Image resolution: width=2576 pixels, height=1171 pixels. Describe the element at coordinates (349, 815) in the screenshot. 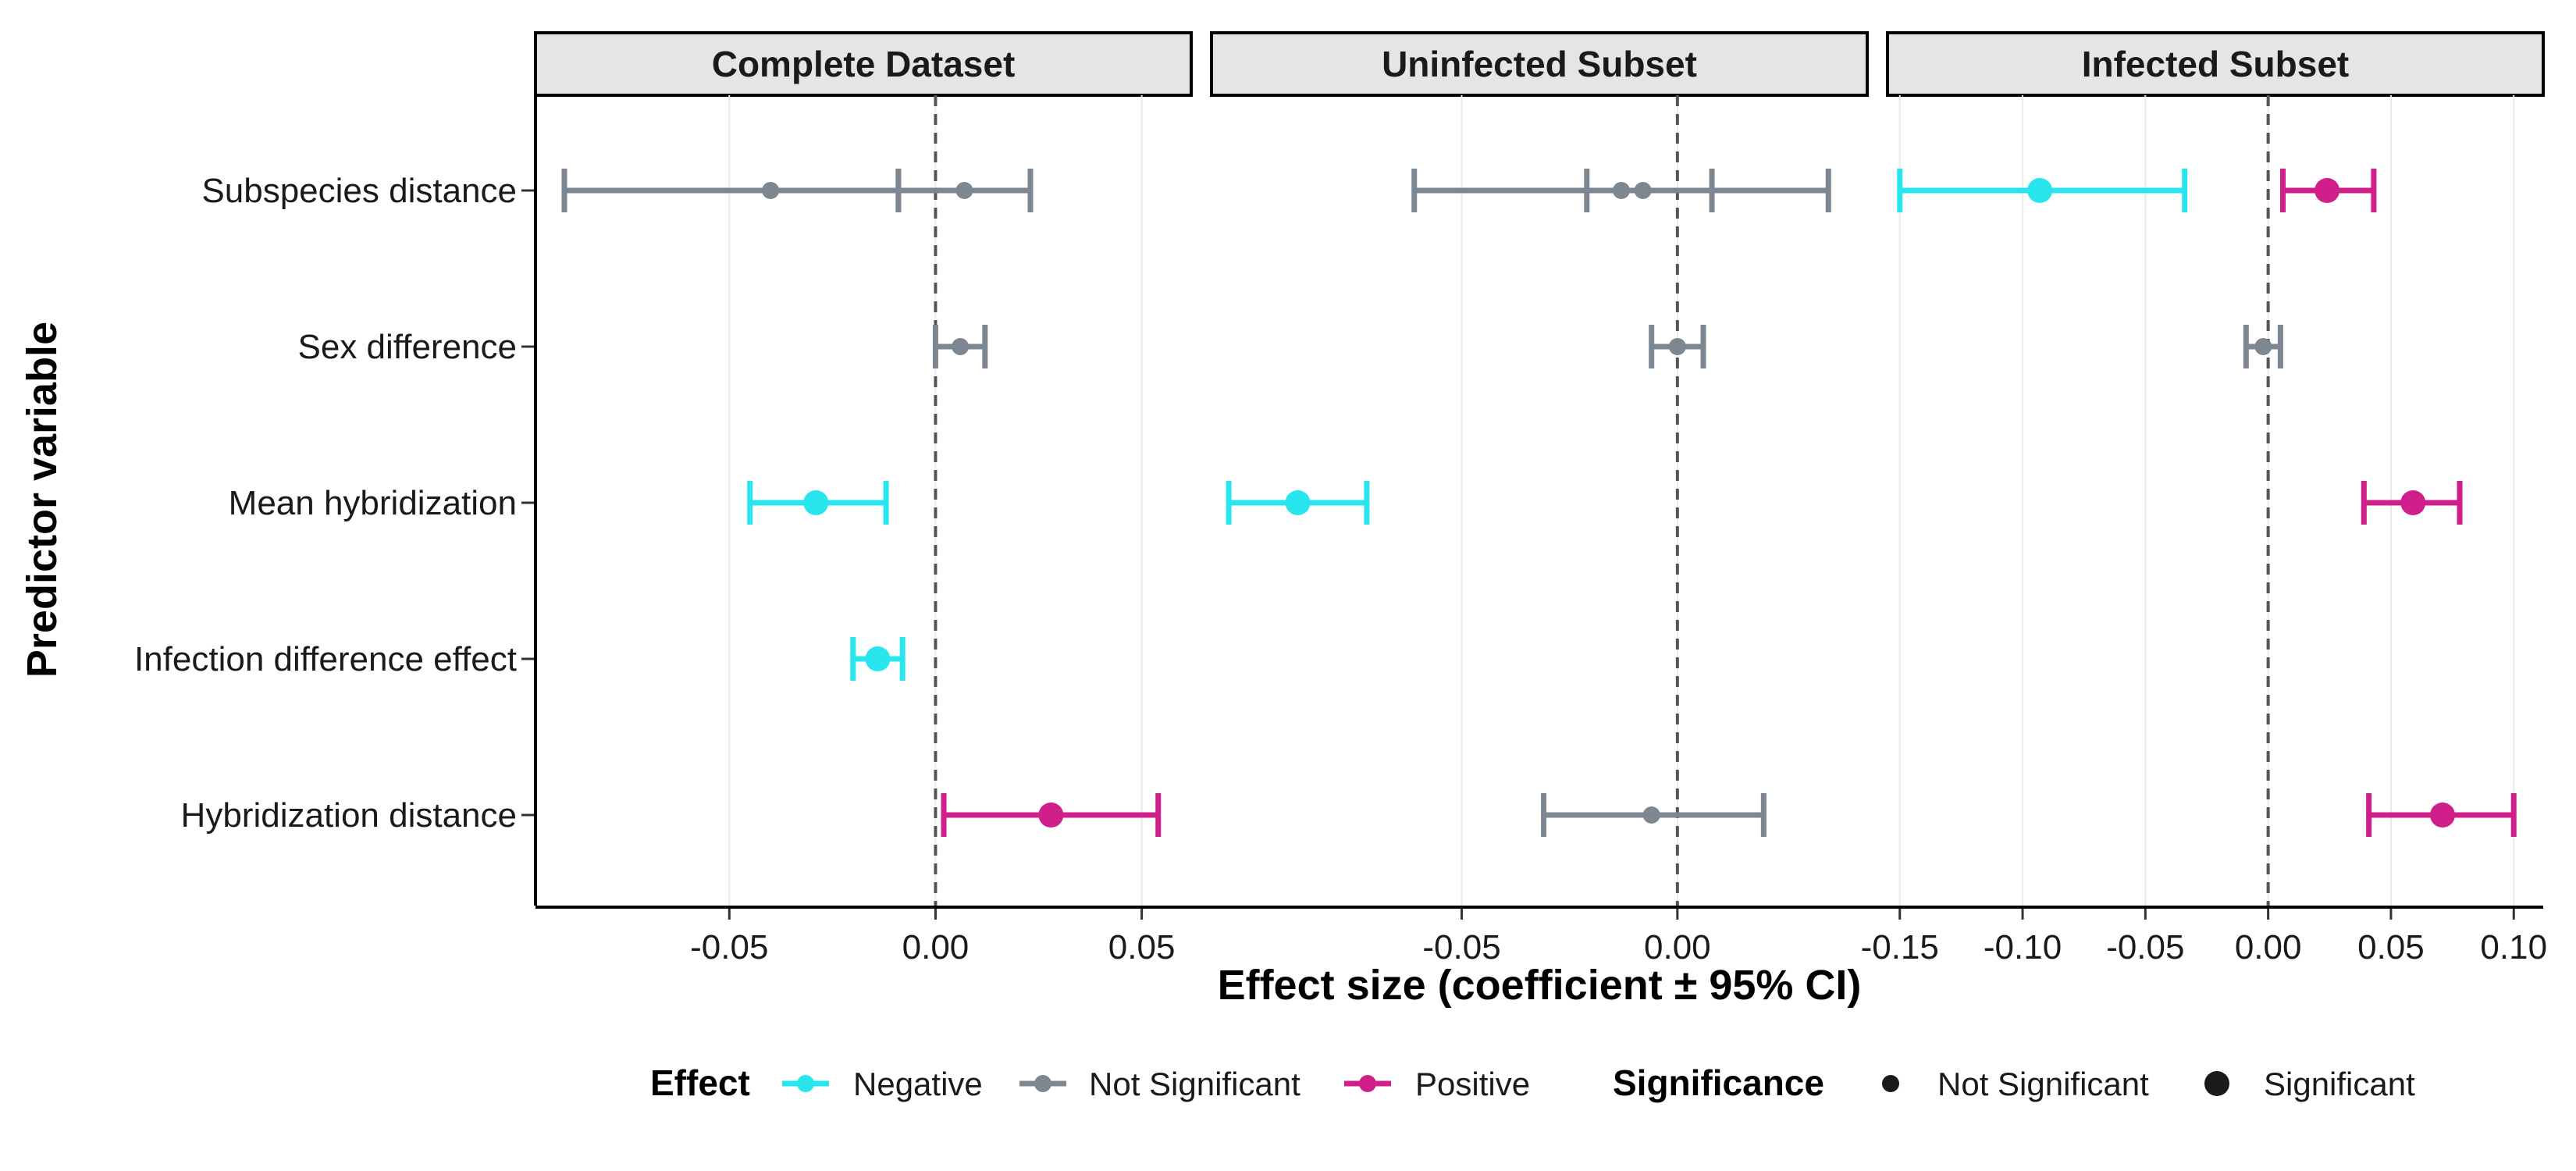

I see `category-label-hybridization-distance: Hybridization distance` at that location.